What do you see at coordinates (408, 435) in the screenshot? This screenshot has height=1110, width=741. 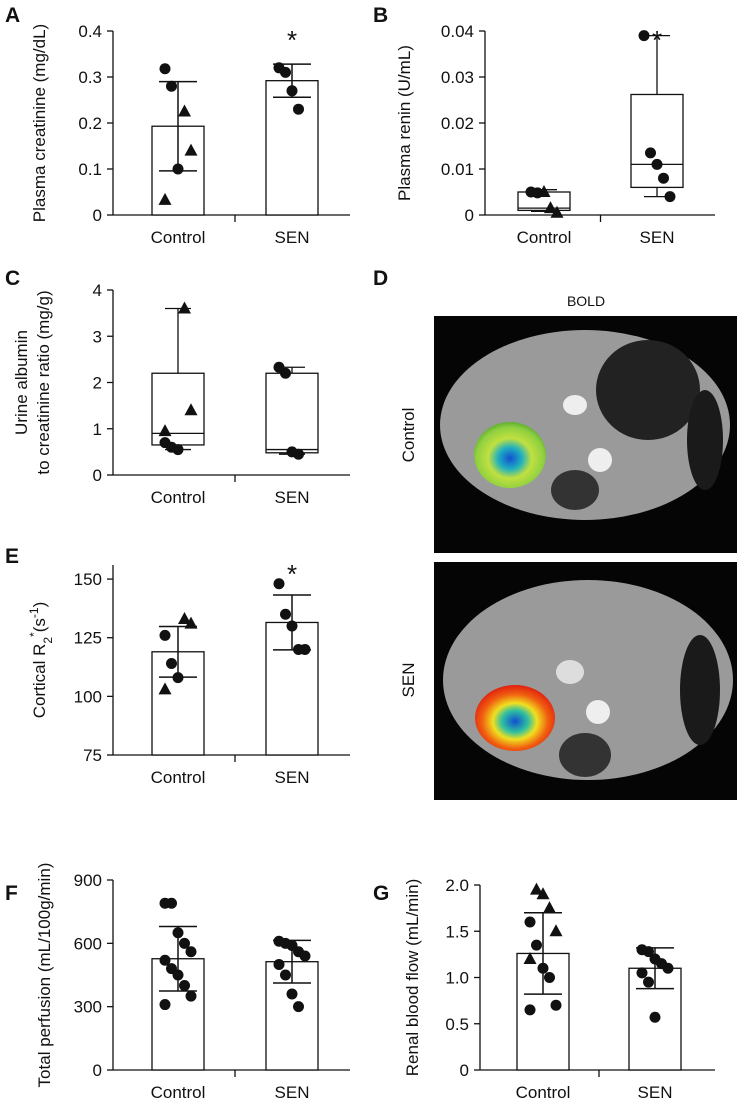 I see `row-label: Control` at bounding box center [408, 435].